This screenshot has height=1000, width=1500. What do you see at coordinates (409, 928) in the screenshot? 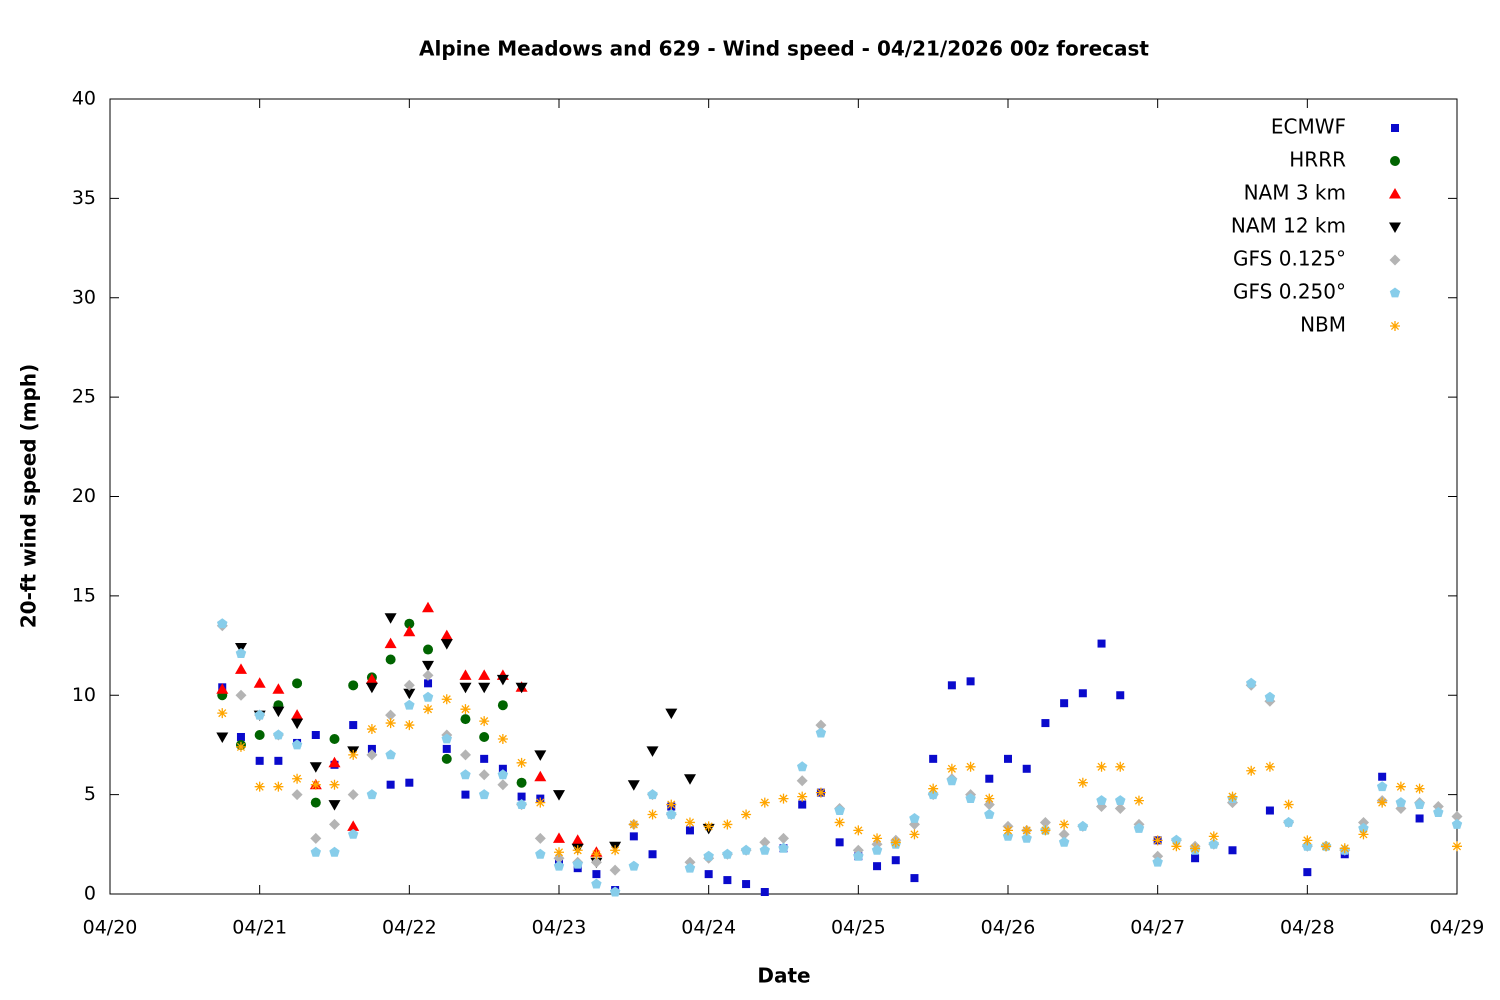
I see `x-tick-label: 04/22` at bounding box center [409, 928].